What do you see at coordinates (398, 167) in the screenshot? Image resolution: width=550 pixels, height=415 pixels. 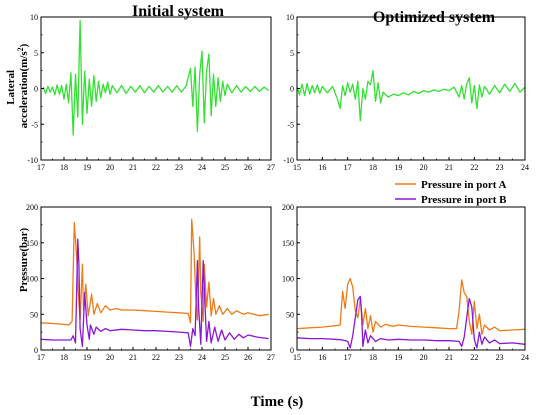 I see `acc-optimized-xtick-label: 19` at bounding box center [398, 167].